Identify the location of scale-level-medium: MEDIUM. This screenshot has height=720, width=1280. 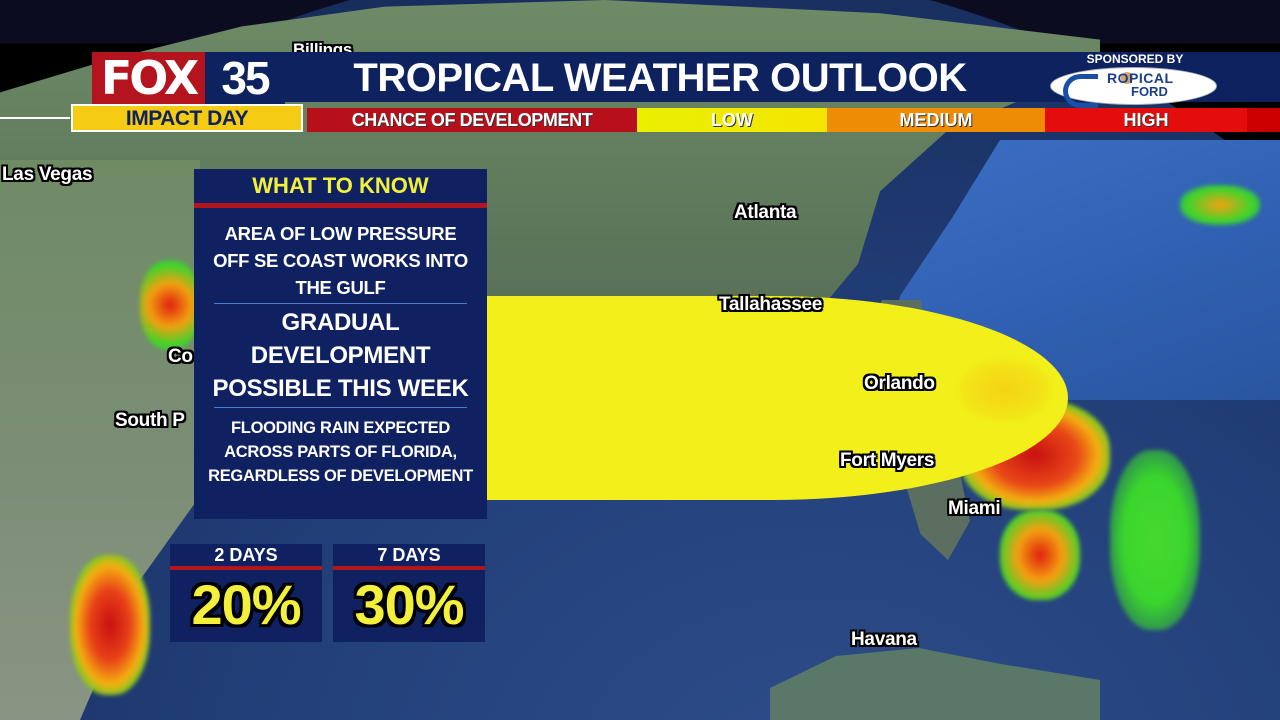
(936, 120).